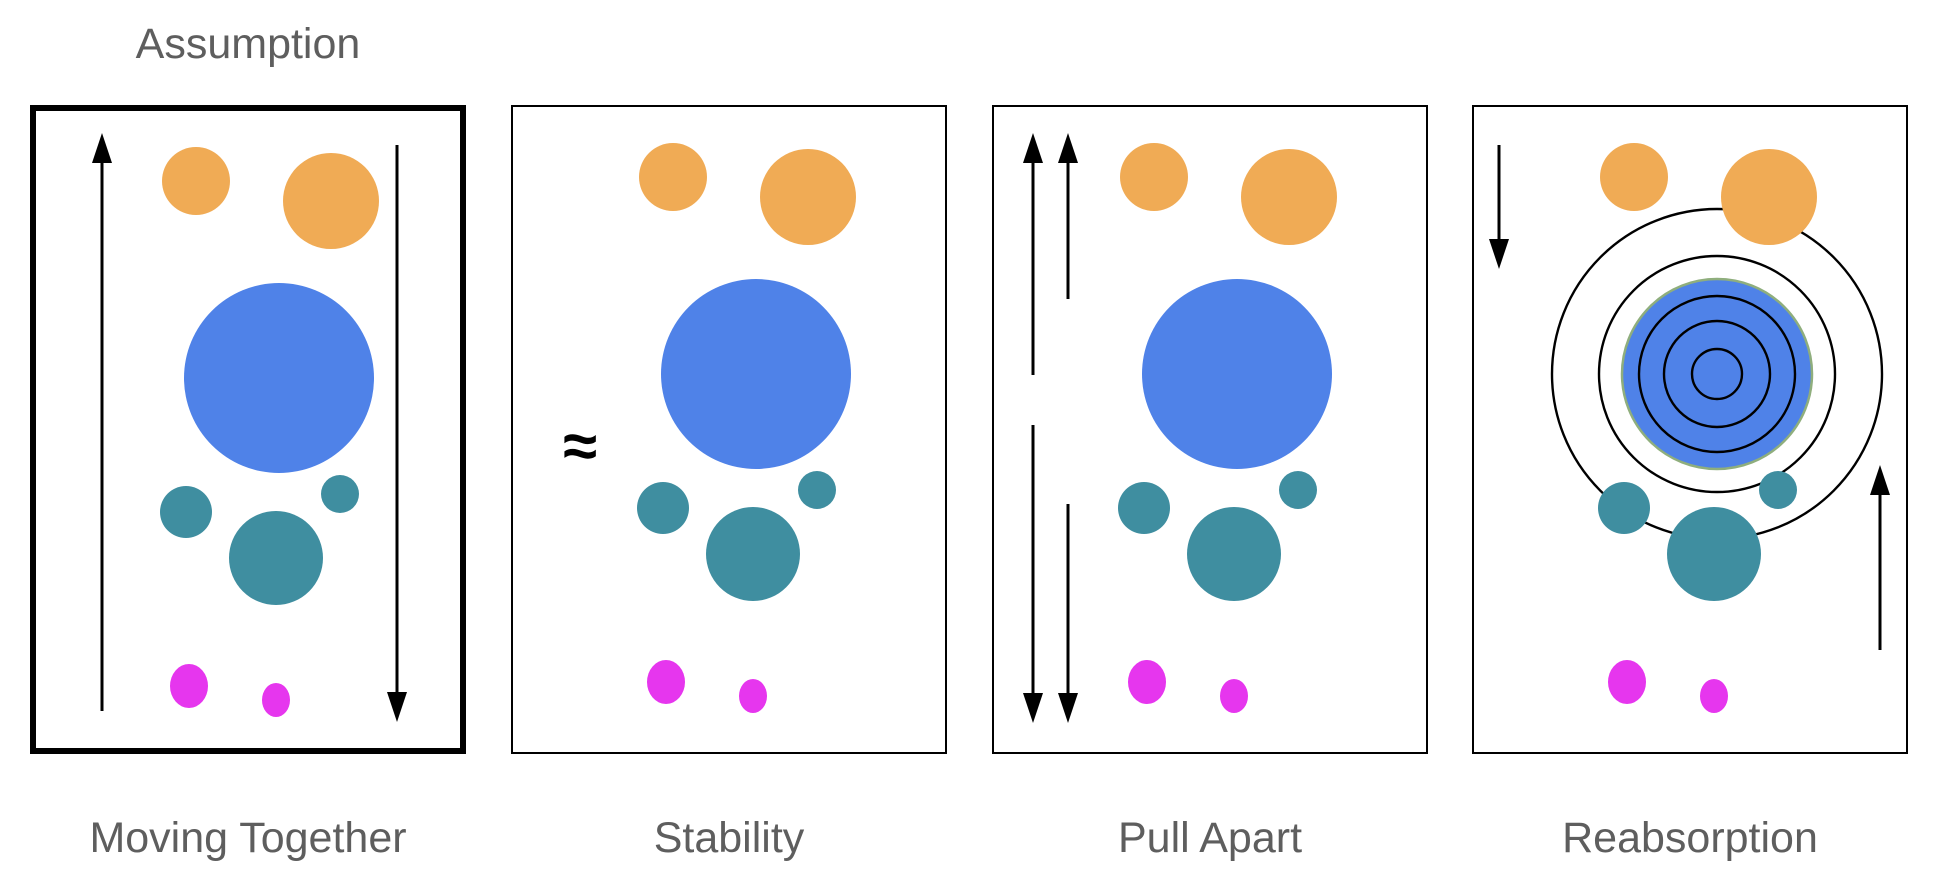  Describe the element at coordinates (248, 44) in the screenshot. I see `diagram-title: Assumption` at that location.